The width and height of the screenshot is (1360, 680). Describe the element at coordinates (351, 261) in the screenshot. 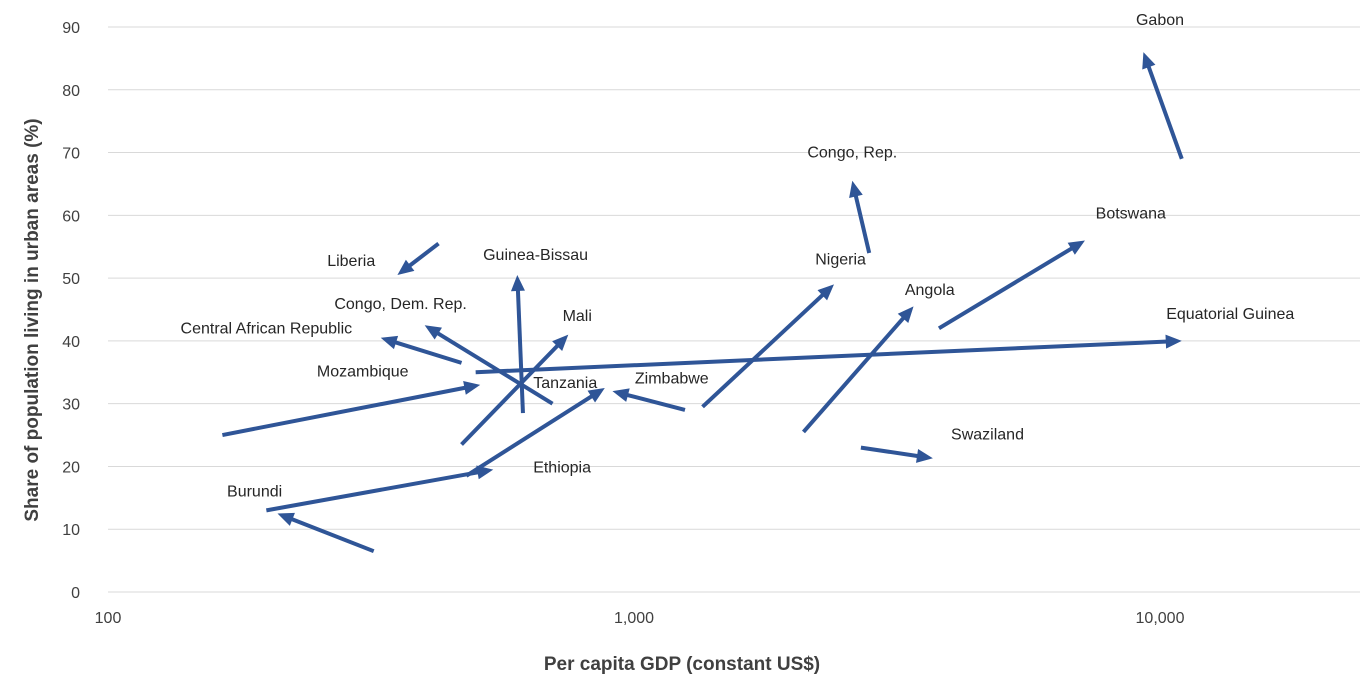

I see `country-label: Liberia` at that location.